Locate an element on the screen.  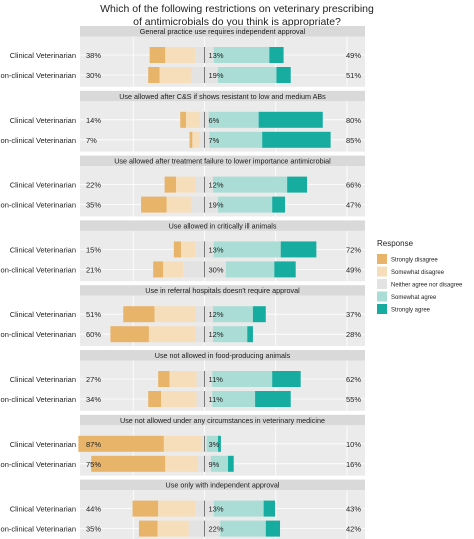
right-percent-label: 42% is located at coordinates (353, 529).